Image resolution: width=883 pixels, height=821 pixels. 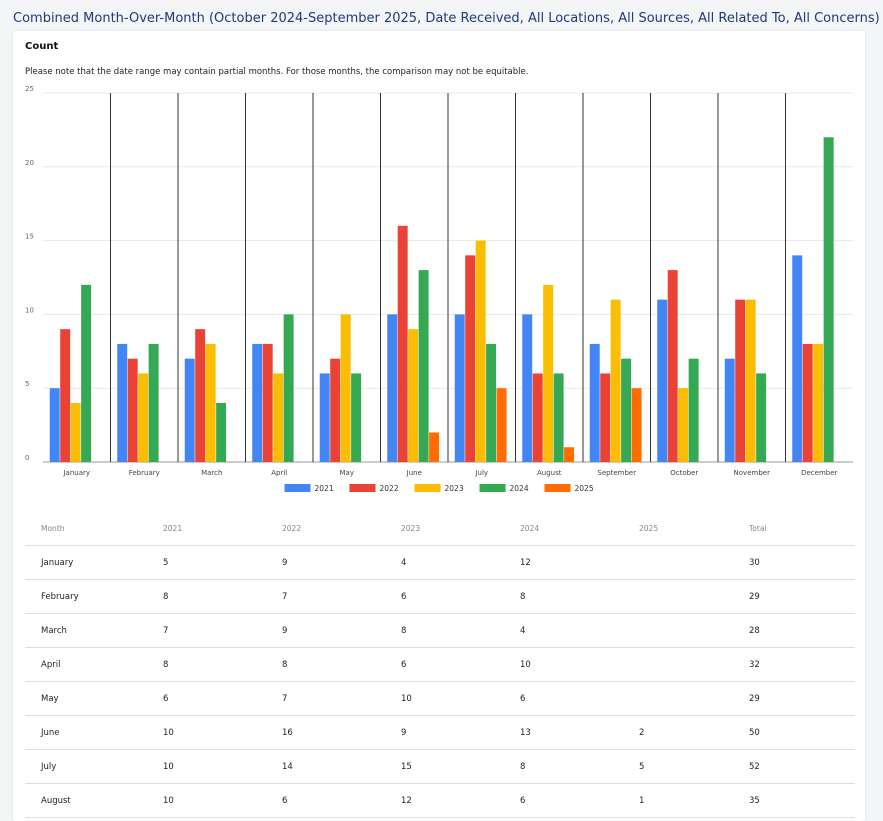 I want to click on bar-2023-september, so click(x=615, y=380).